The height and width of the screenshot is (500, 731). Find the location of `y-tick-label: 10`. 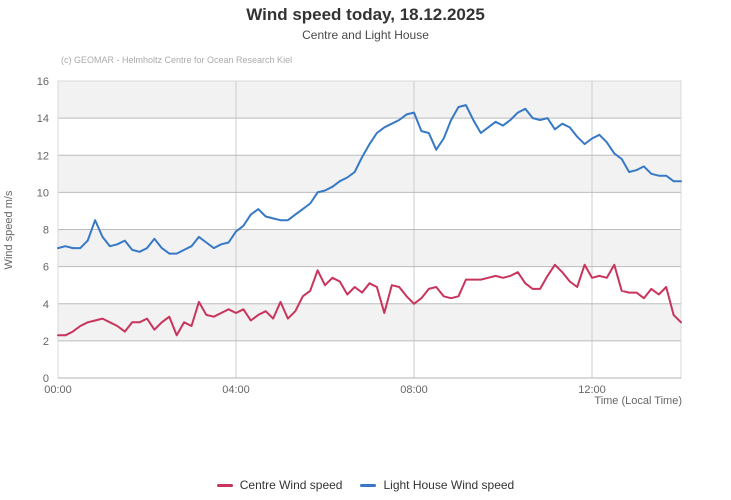

y-tick-label: 10 is located at coordinates (43, 193).